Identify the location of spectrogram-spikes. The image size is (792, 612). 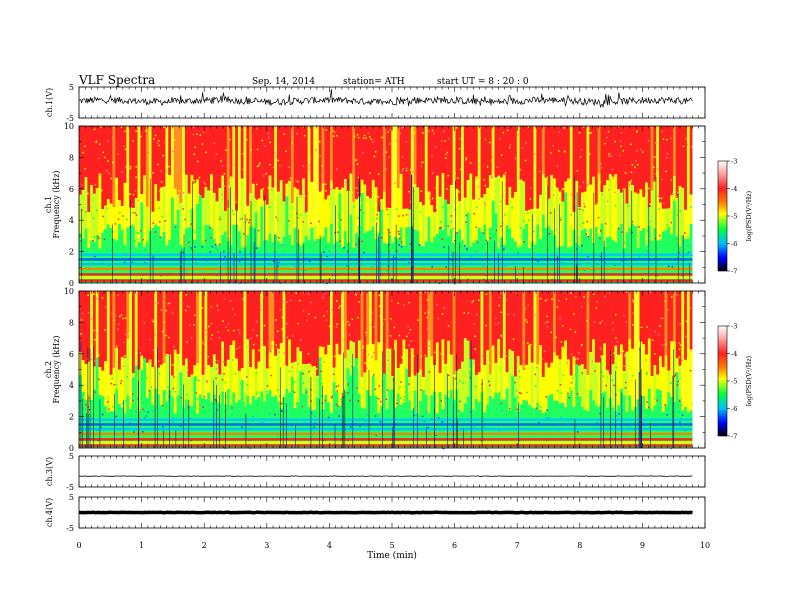
(377, 394).